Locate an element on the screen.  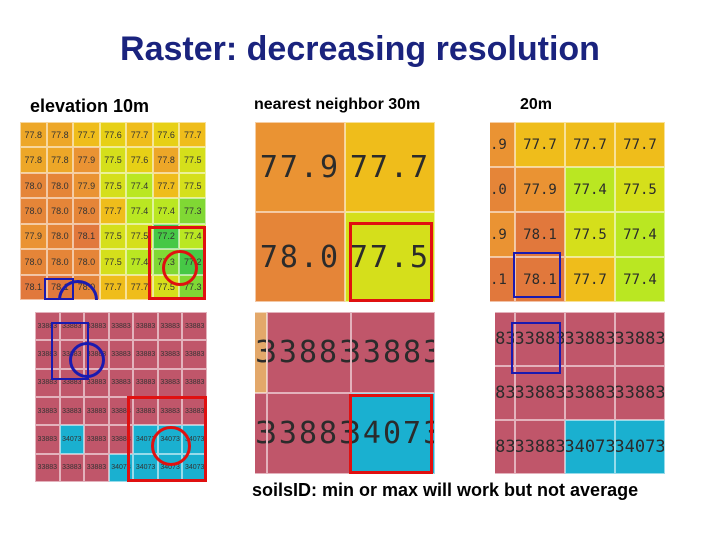
slide-title: Raster: decreasing resolution is located at coordinates (360, 49).